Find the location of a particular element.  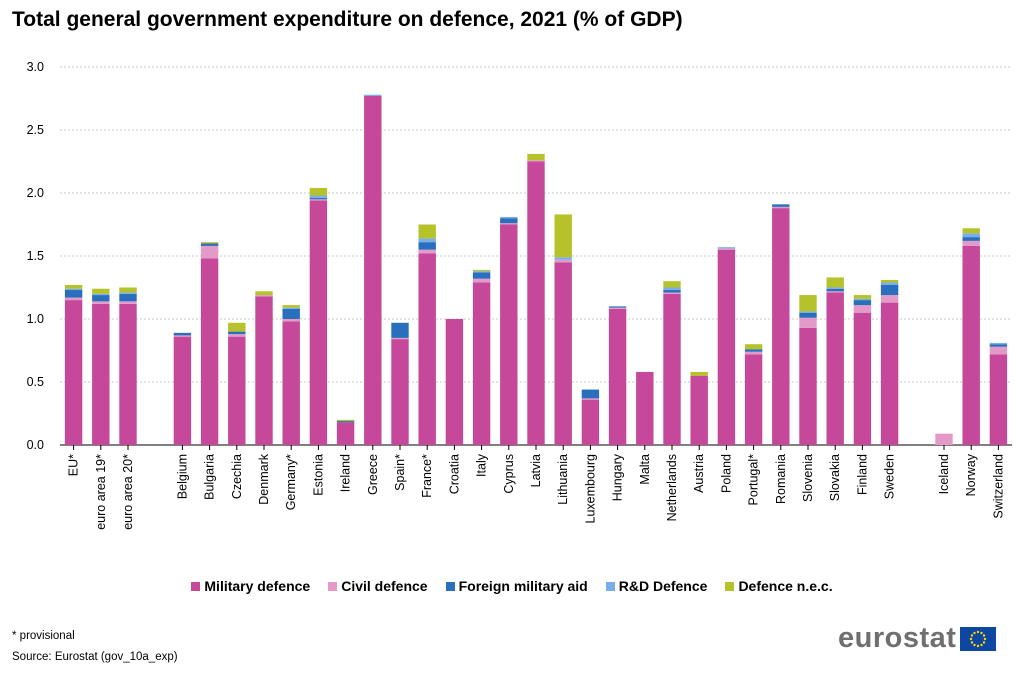

x-tick-label: Bulgaria is located at coordinates (210, 477).